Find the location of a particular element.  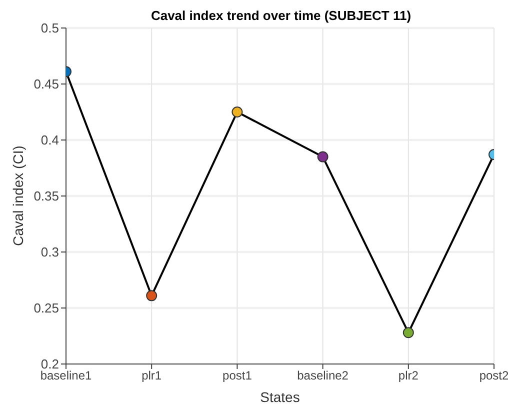

y-axis-title: Caval index (CI) is located at coordinates (18, 196).